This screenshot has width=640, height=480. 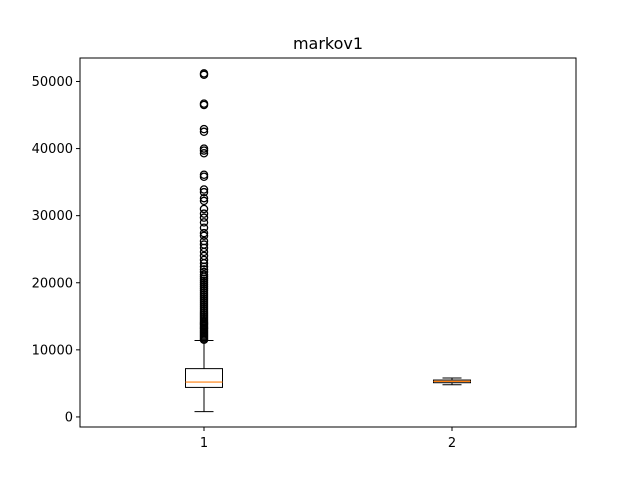 What do you see at coordinates (52, 149) in the screenshot?
I see `y-tick-label: 40000` at bounding box center [52, 149].